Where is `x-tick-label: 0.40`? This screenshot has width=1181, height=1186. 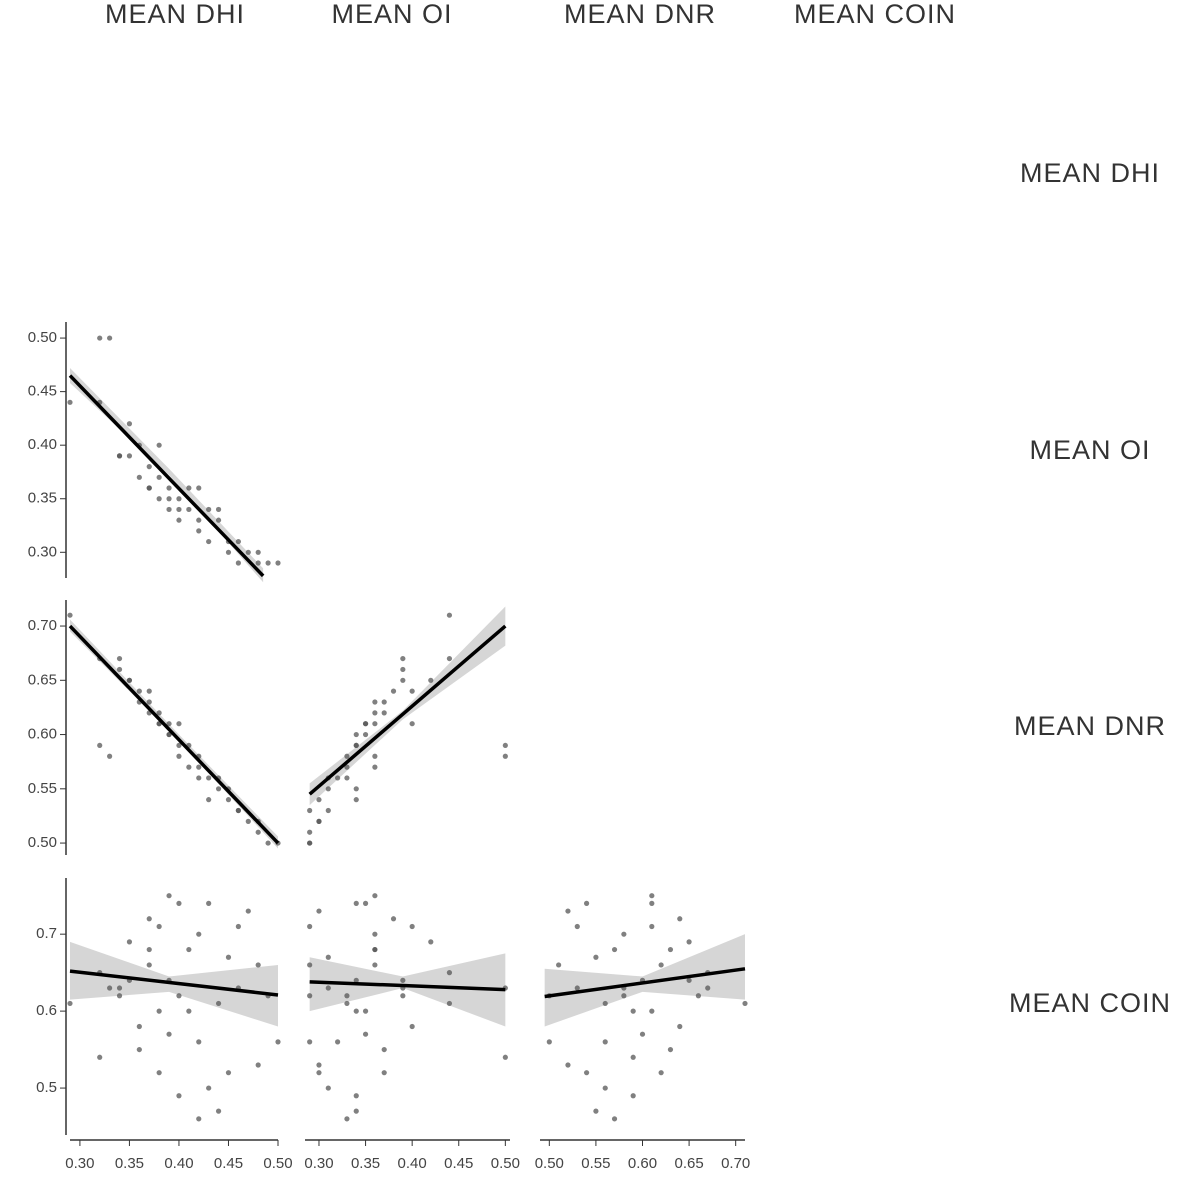 x-tick-label: 0.40 is located at coordinates (178, 1163).